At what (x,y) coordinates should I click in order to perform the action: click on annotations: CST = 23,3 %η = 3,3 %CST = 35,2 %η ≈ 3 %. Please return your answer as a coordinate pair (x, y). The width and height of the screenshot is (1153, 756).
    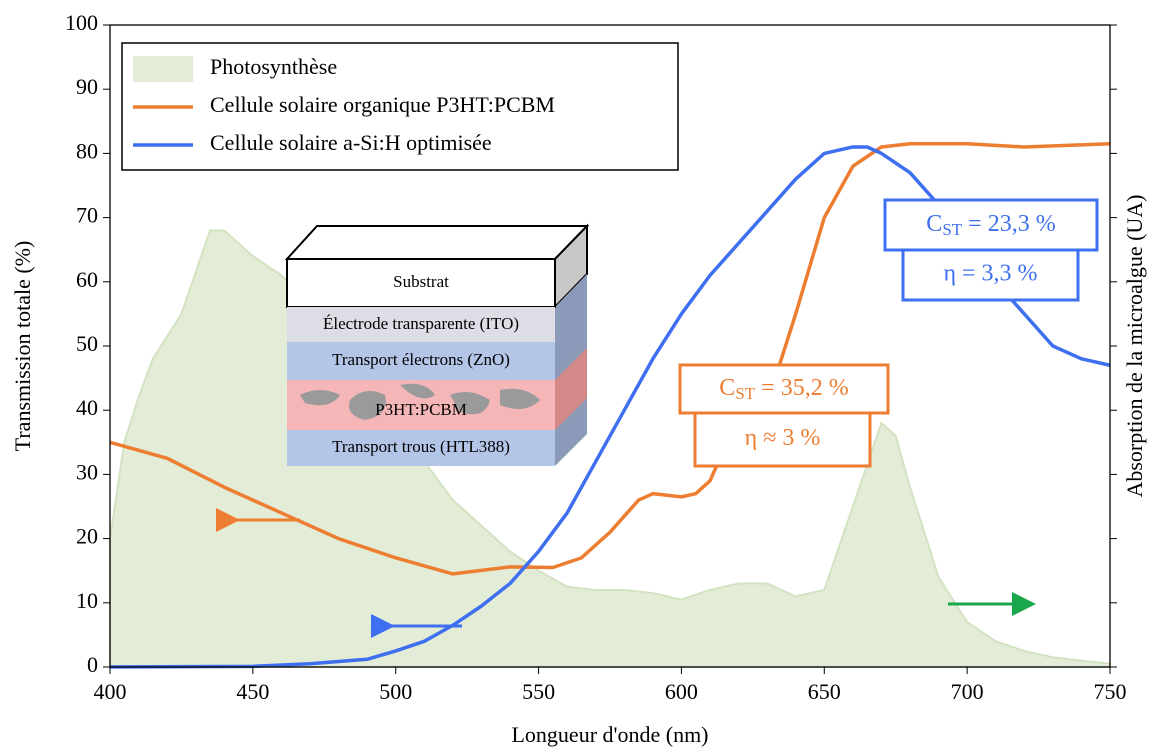
    Looking at the image, I should click on (888, 333).